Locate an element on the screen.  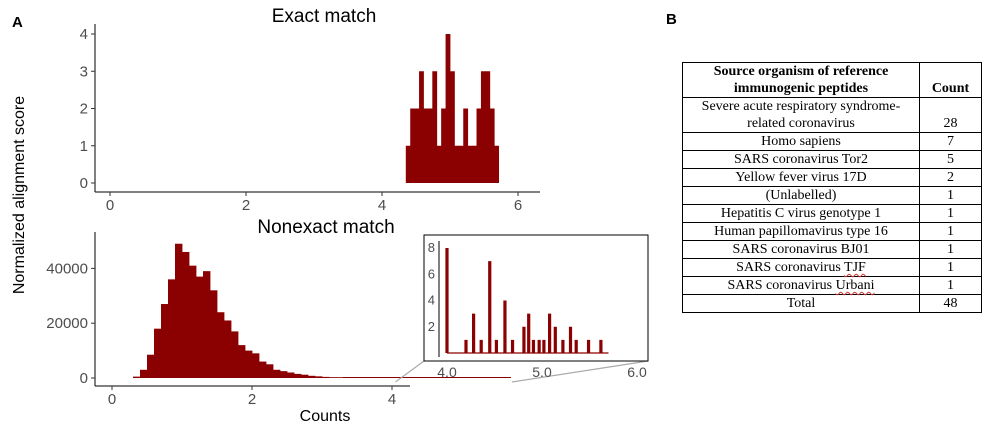
inset-zoom-chart: 2 4 6 8 4.0 5.0 6.0 is located at coordinates (536, 307).